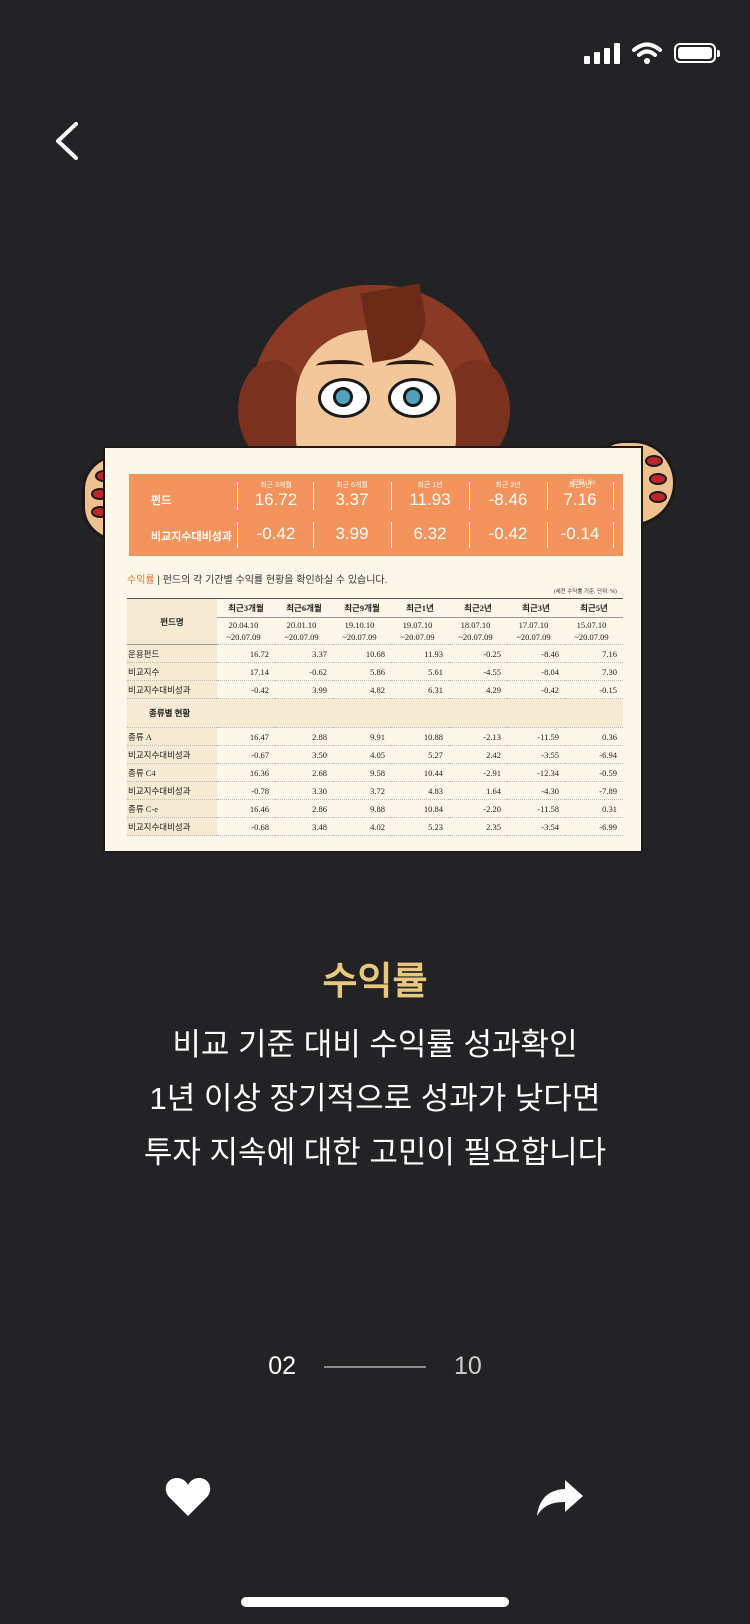 This screenshot has height=1624, width=750. What do you see at coordinates (594, 790) in the screenshot?
I see `table-cell: -7.89` at bounding box center [594, 790].